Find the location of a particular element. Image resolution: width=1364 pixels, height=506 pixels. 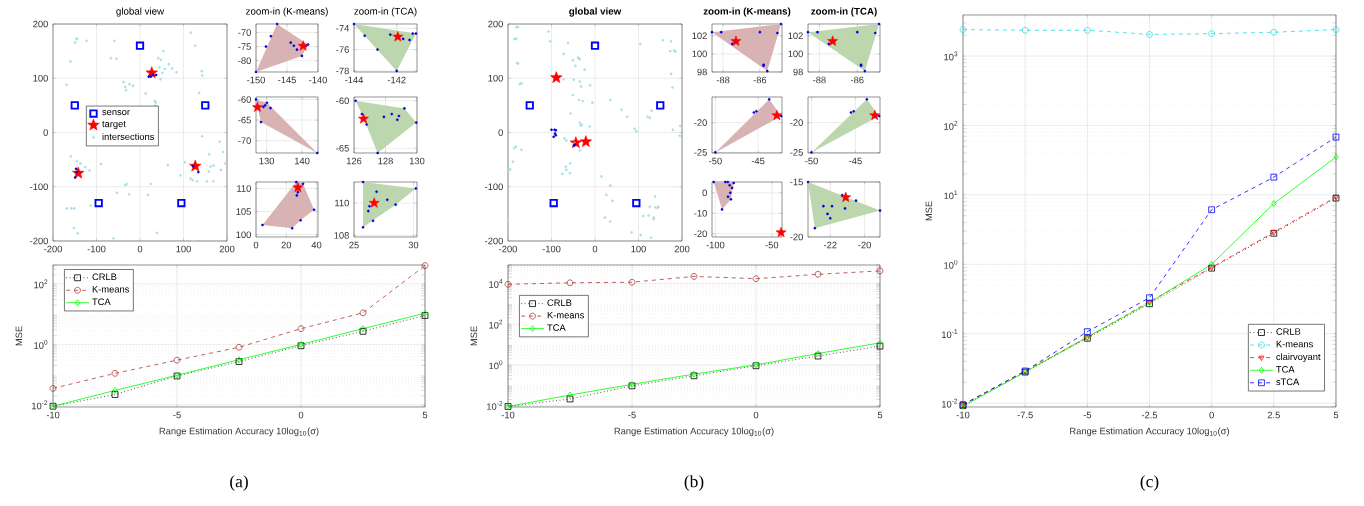

x-tick-label: -45 is located at coordinates (758, 161).